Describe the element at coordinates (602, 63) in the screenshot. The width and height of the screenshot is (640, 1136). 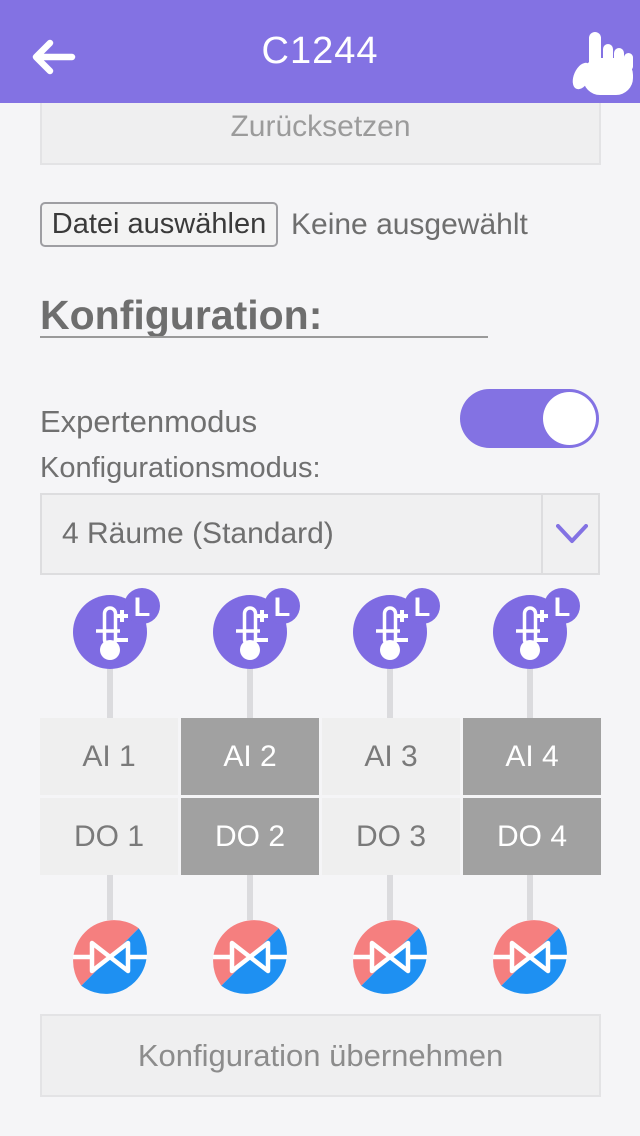
I see `hand-pointer-icon` at that location.